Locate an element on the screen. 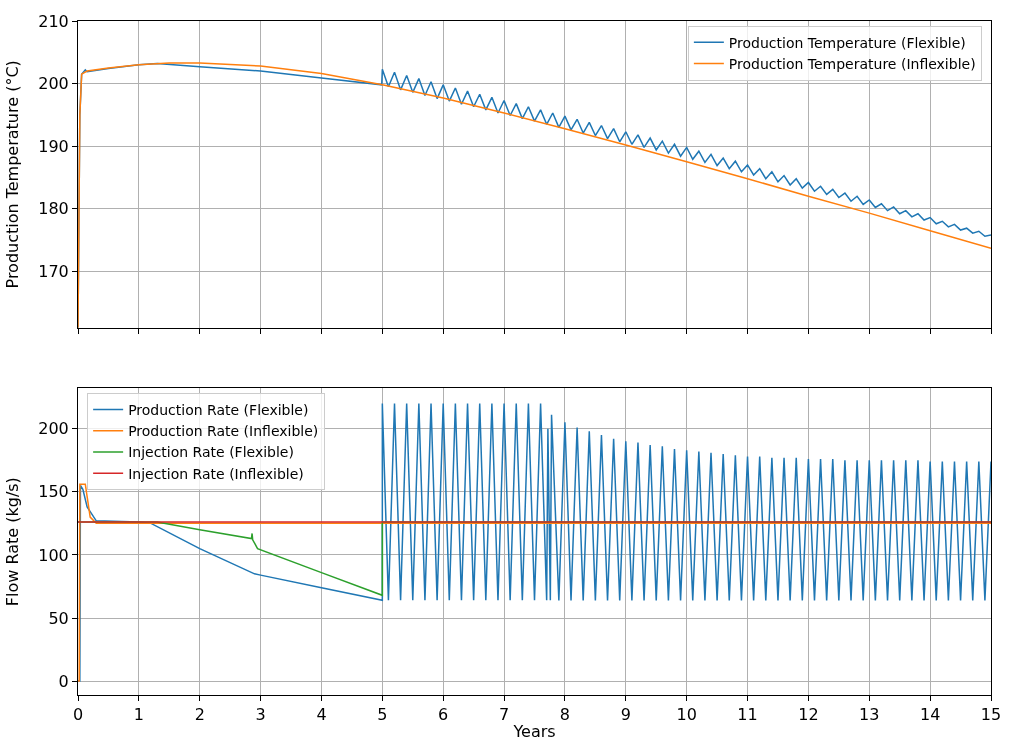 Image resolution: width=1013 pixels, height=749 pixels. x-tick-label: 12 is located at coordinates (808, 715).